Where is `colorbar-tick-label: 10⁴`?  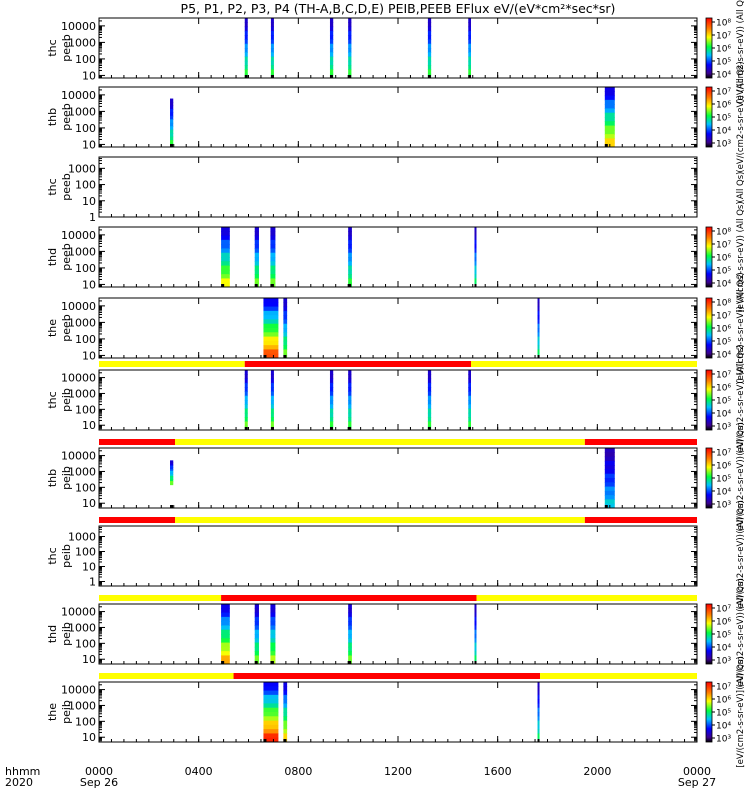
colorbar-tick-label: 10⁴ is located at coordinates (723, 649).